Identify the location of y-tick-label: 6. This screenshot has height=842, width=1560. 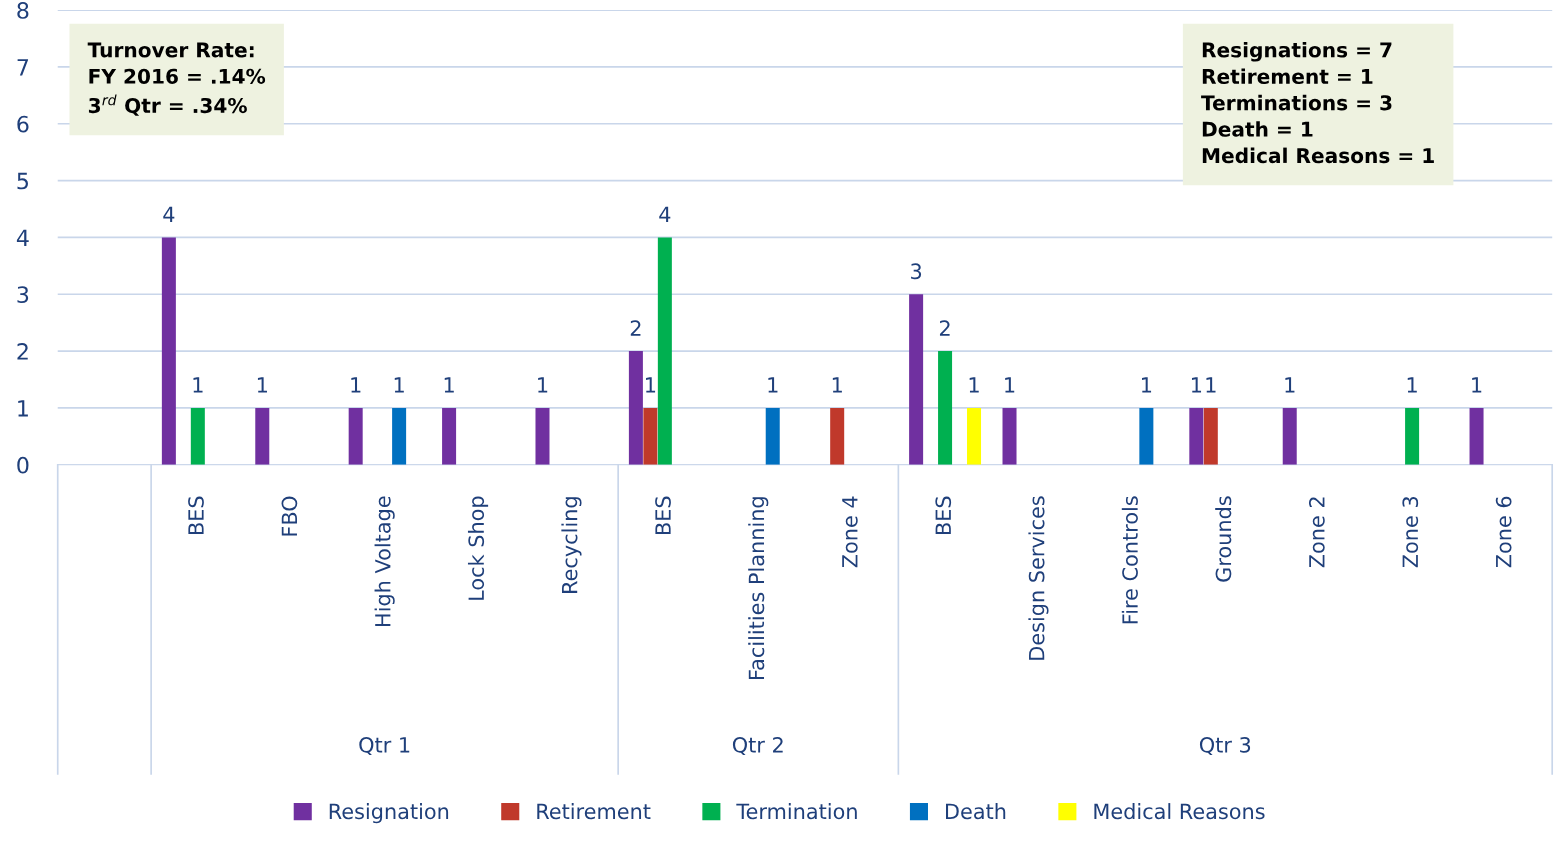
(23, 124).